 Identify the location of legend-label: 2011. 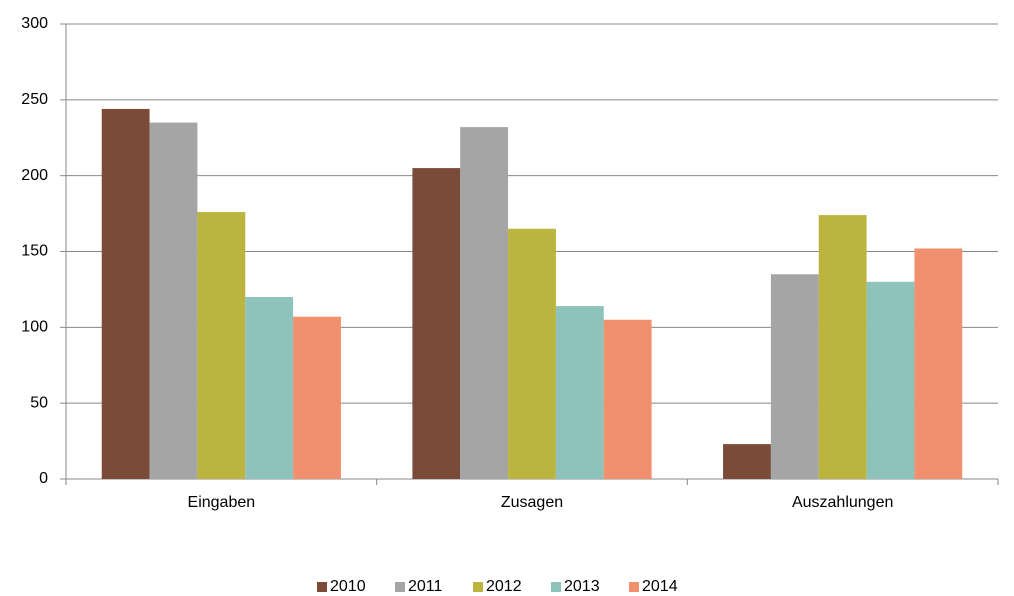
(425, 586).